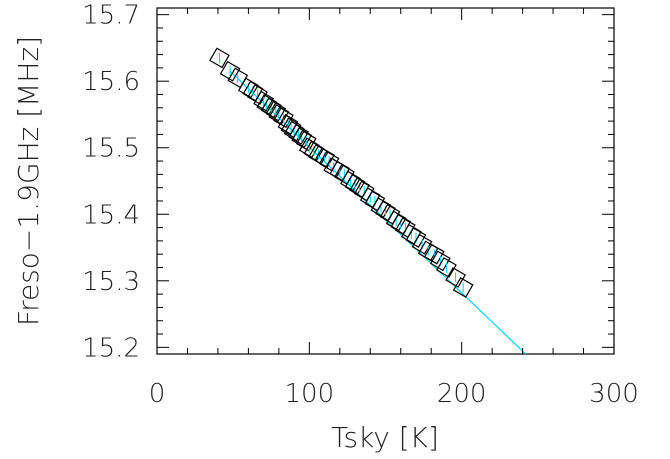 This screenshot has height=459, width=670. I want to click on y-tick-label: 15.2, so click(111, 348).